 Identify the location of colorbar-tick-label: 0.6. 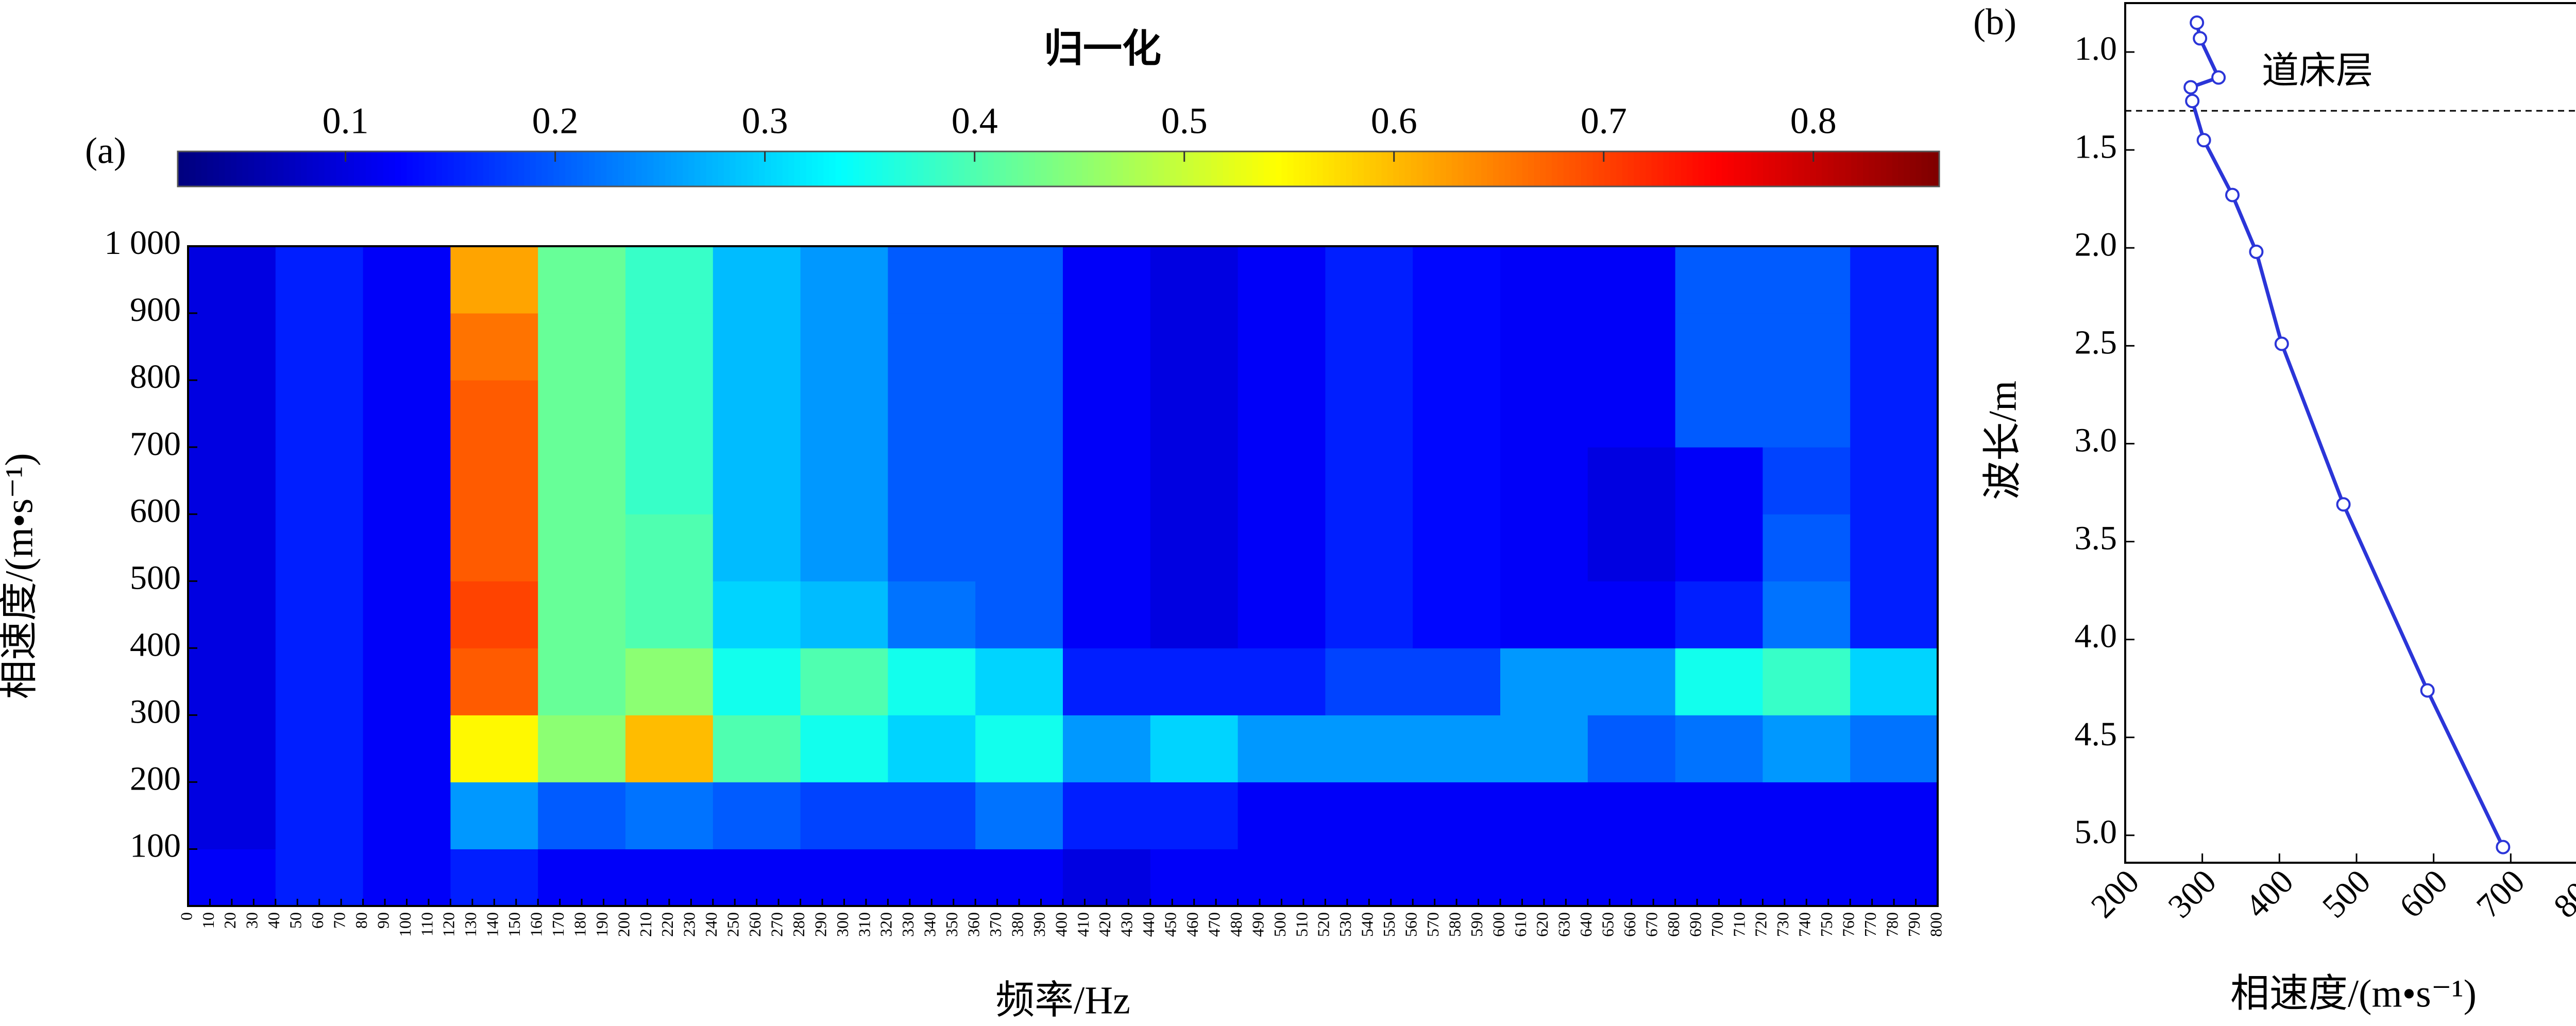
(1394, 121).